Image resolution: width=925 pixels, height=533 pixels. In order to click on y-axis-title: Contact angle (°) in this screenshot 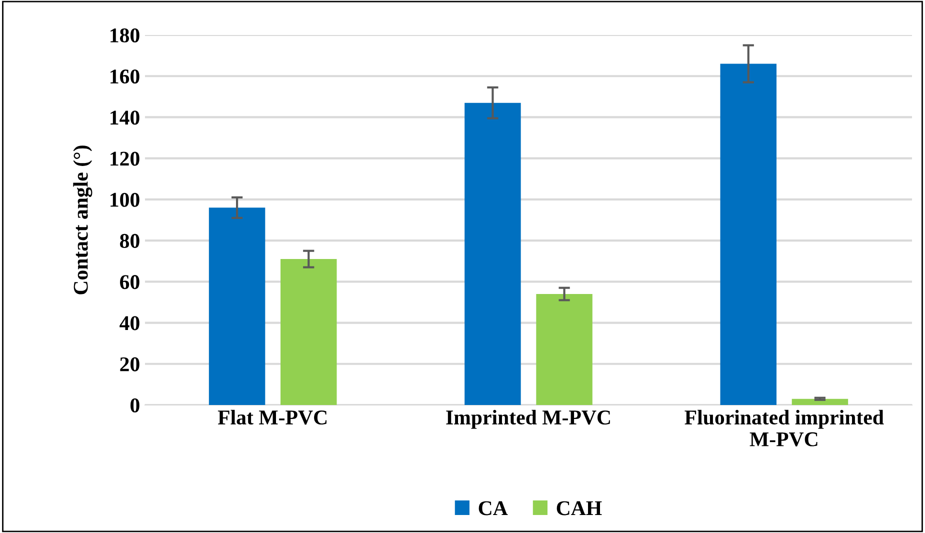, I will do `click(82, 220)`.